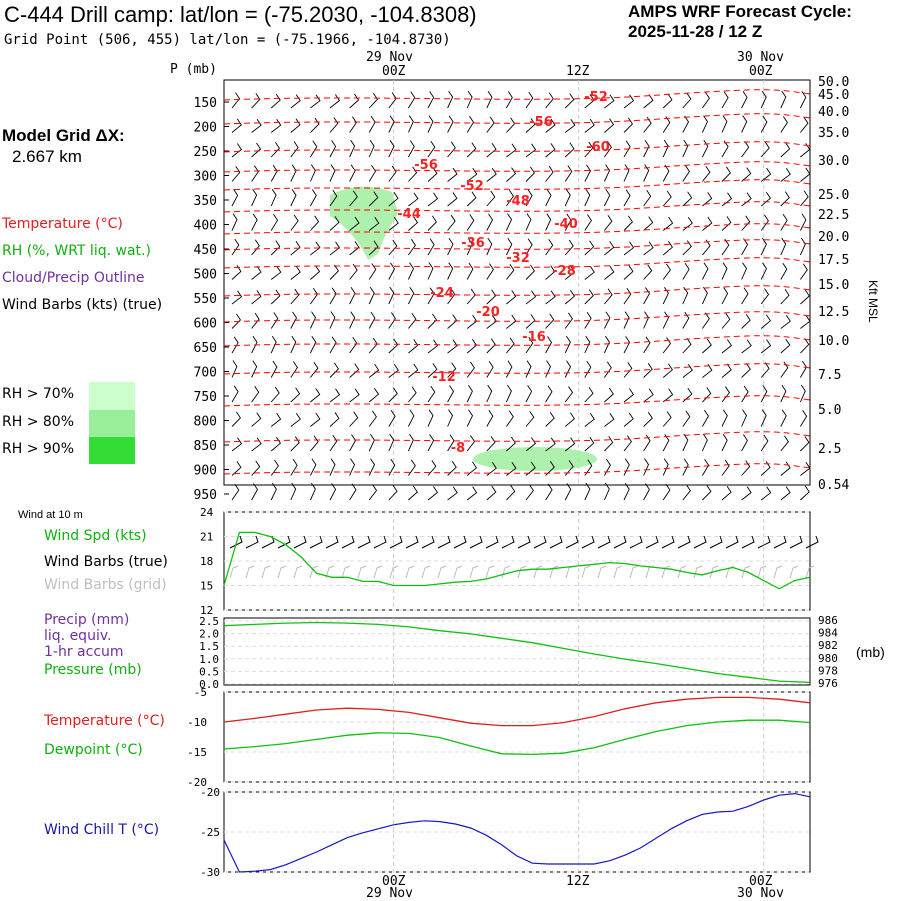 The image size is (900, 901). I want to click on temperature-contour-label: -48, so click(518, 201).